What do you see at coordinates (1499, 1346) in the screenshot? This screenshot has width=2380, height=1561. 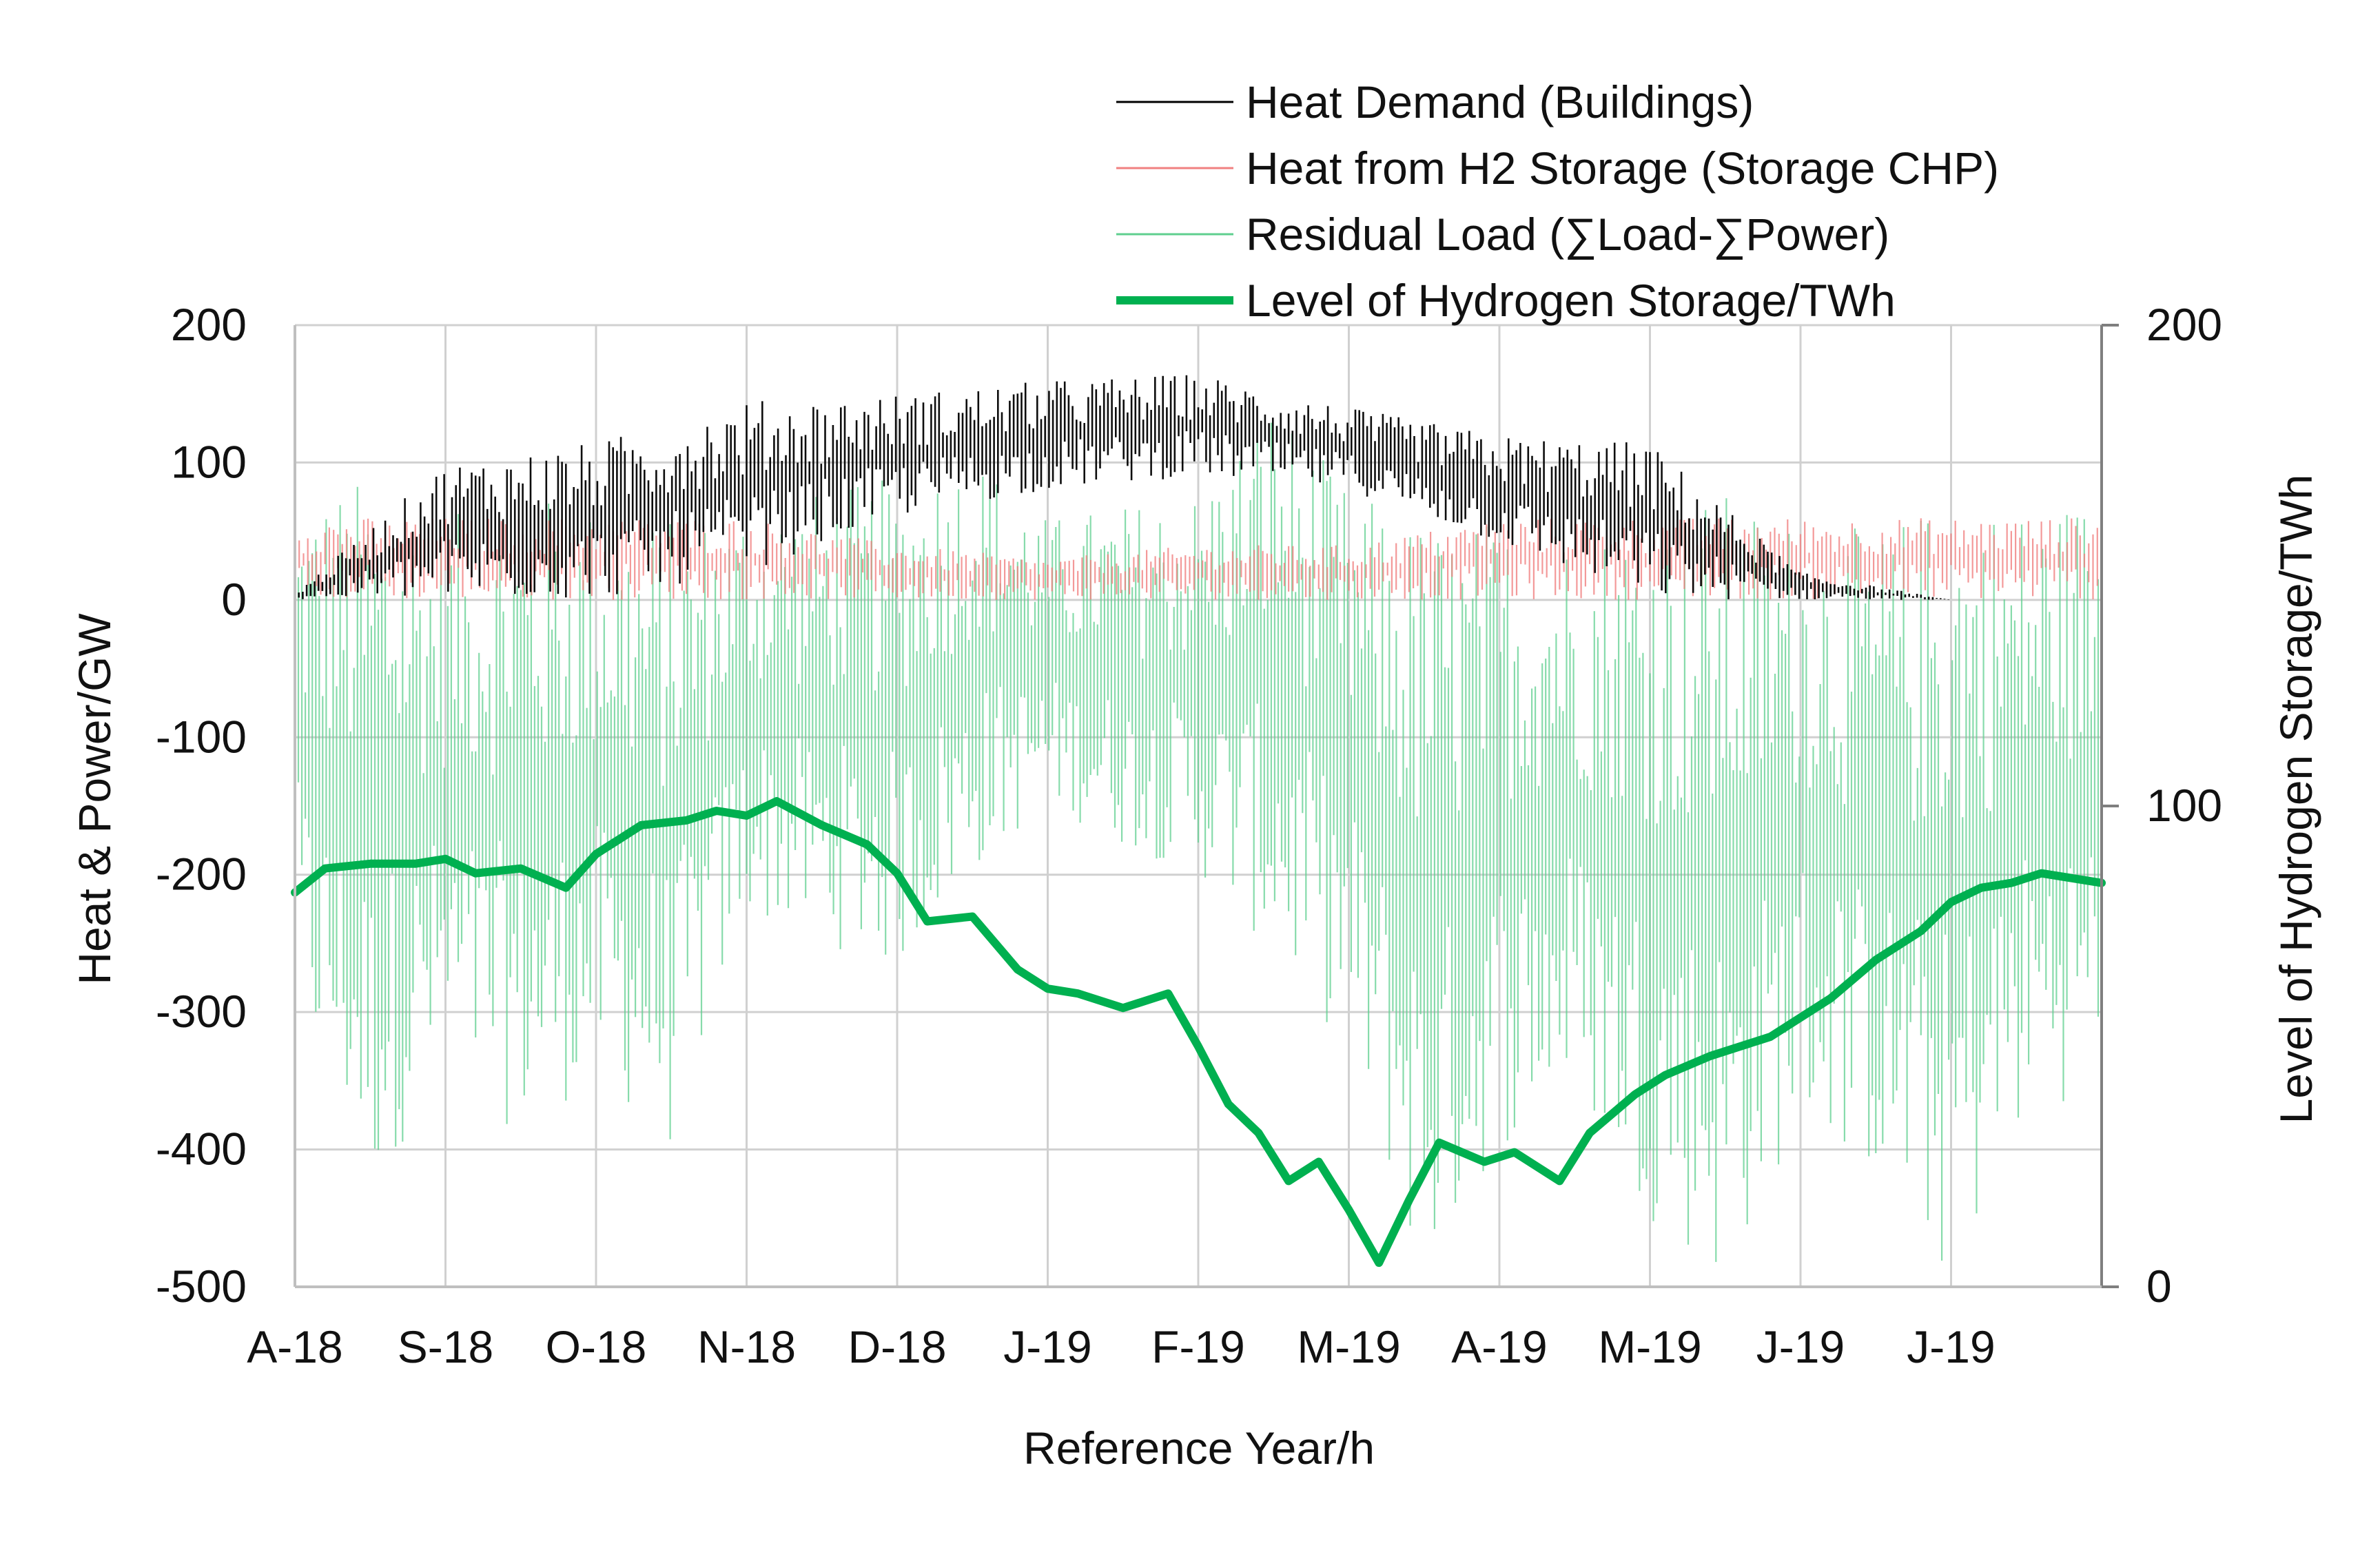 I see `x-tick-label: A-19` at bounding box center [1499, 1346].